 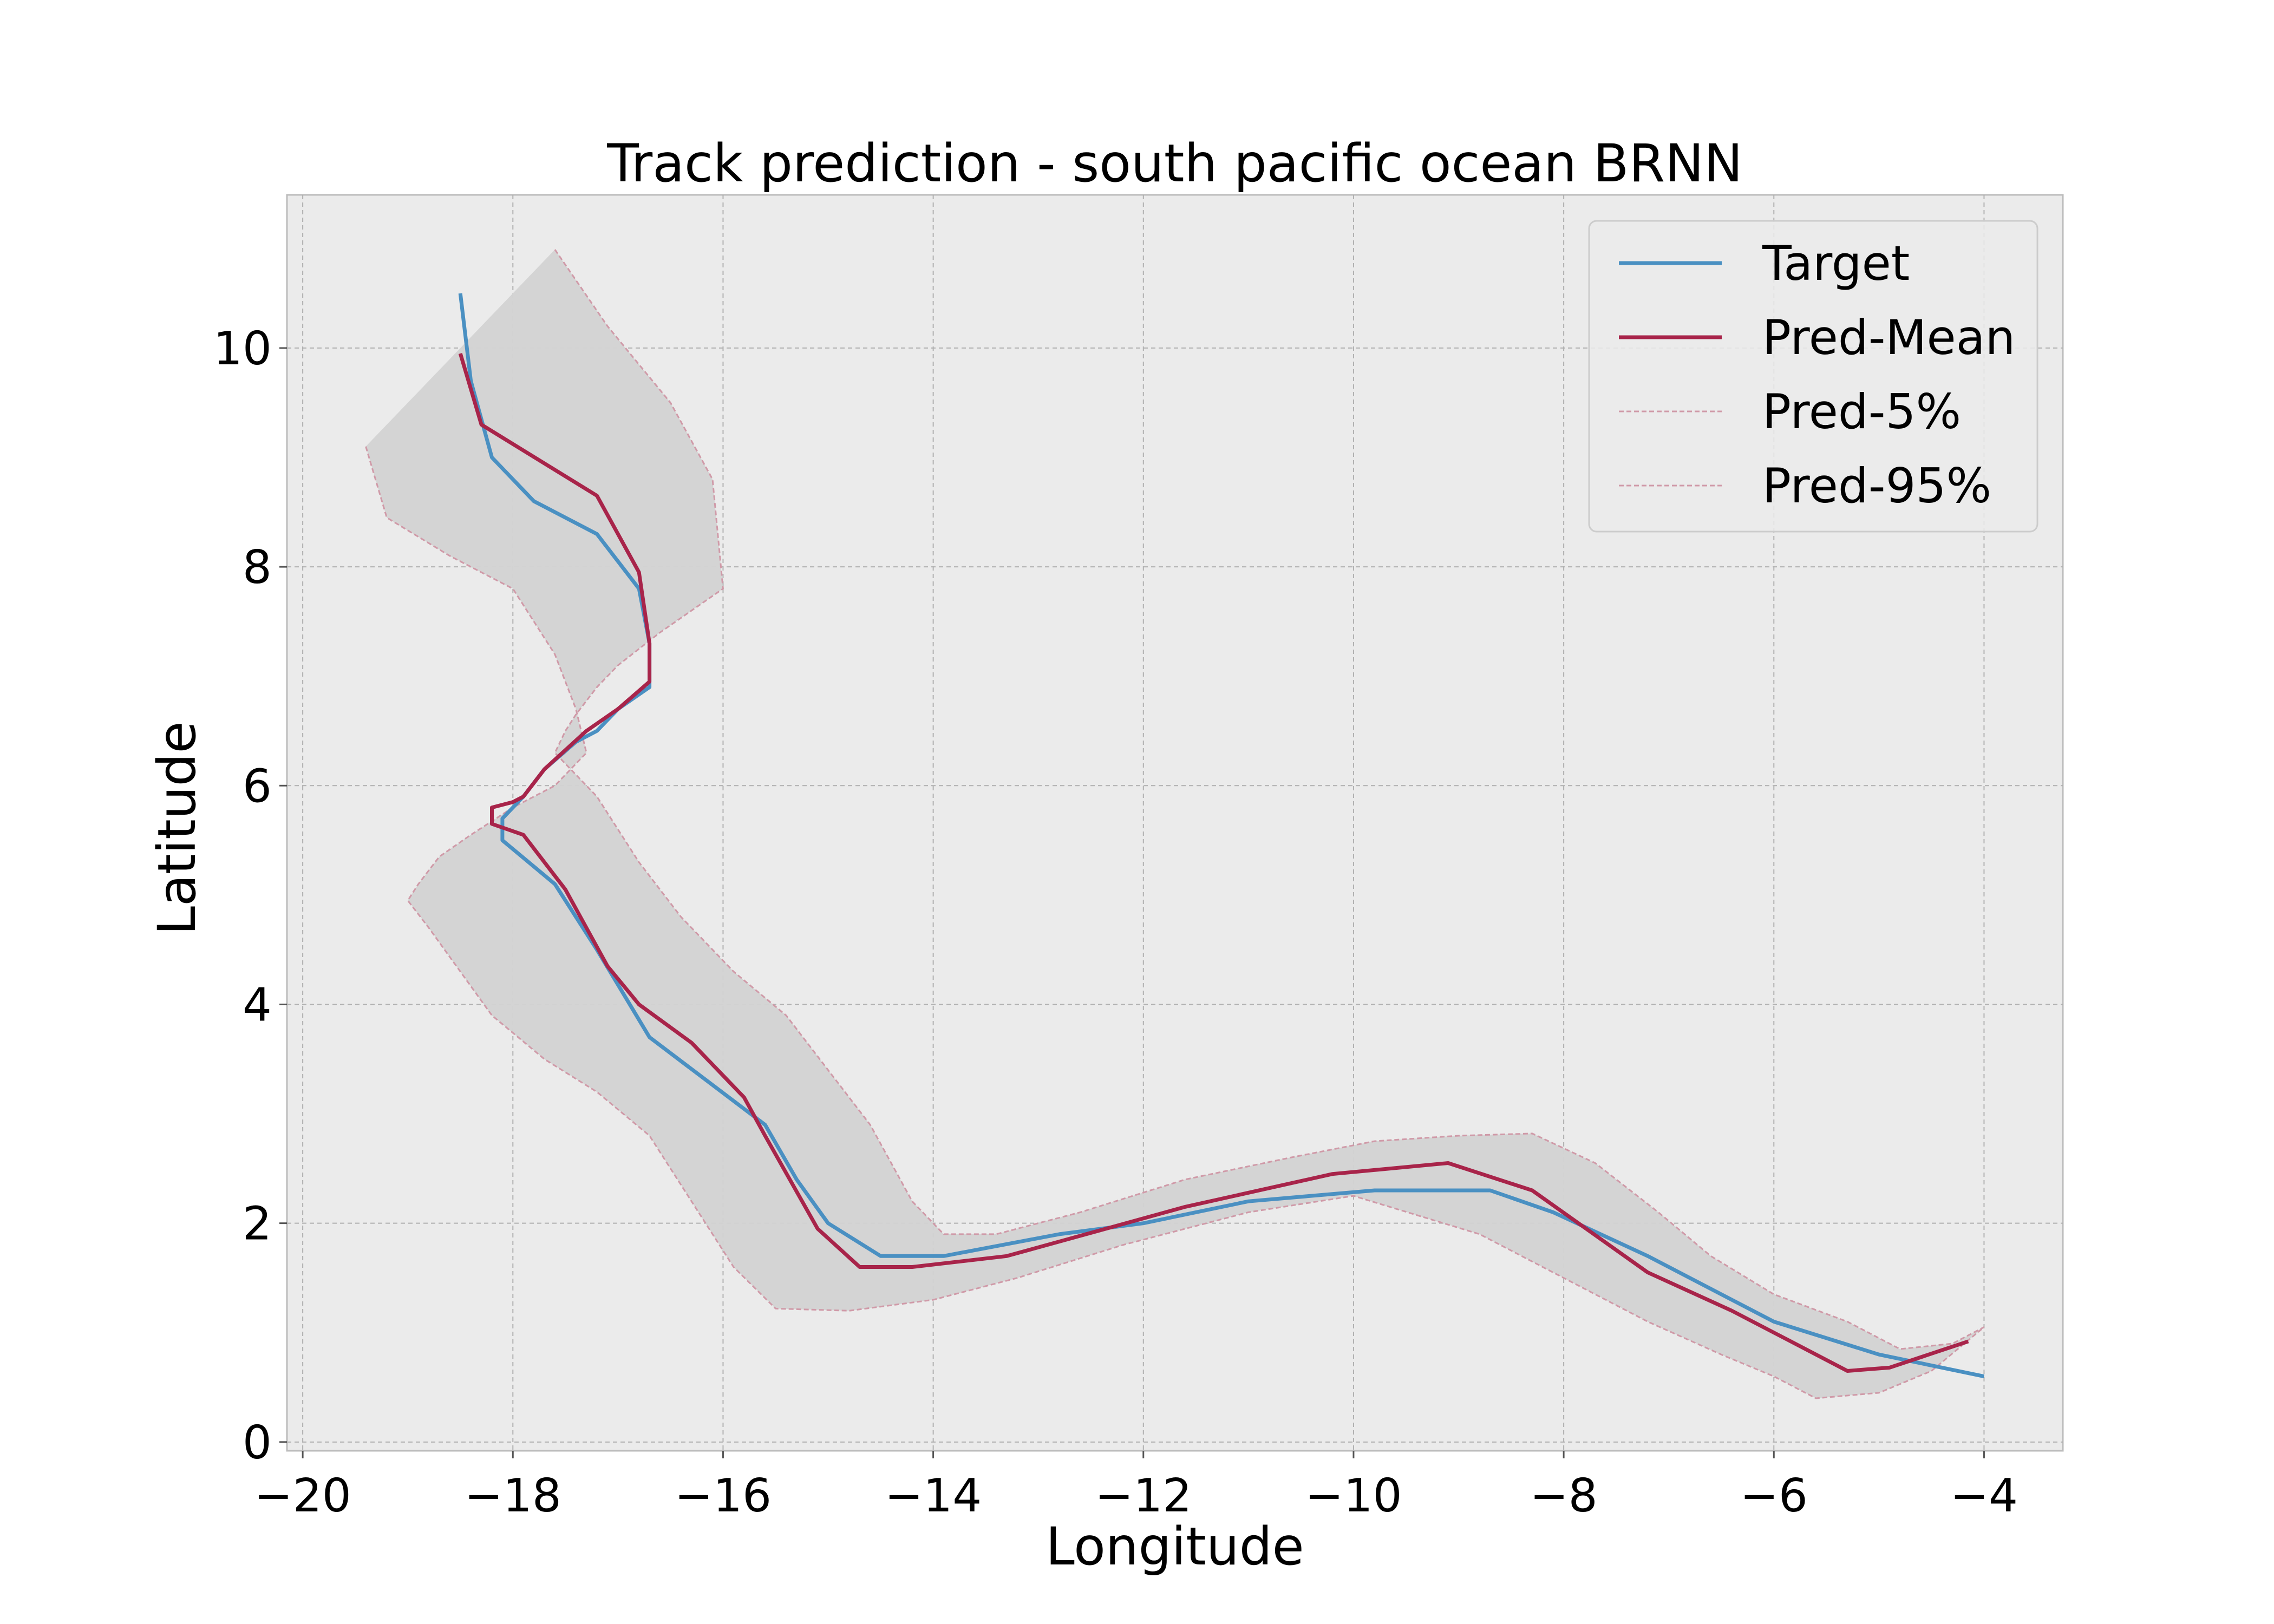 I want to click on x-axis-title: Longitude, so click(x=1175, y=1546).